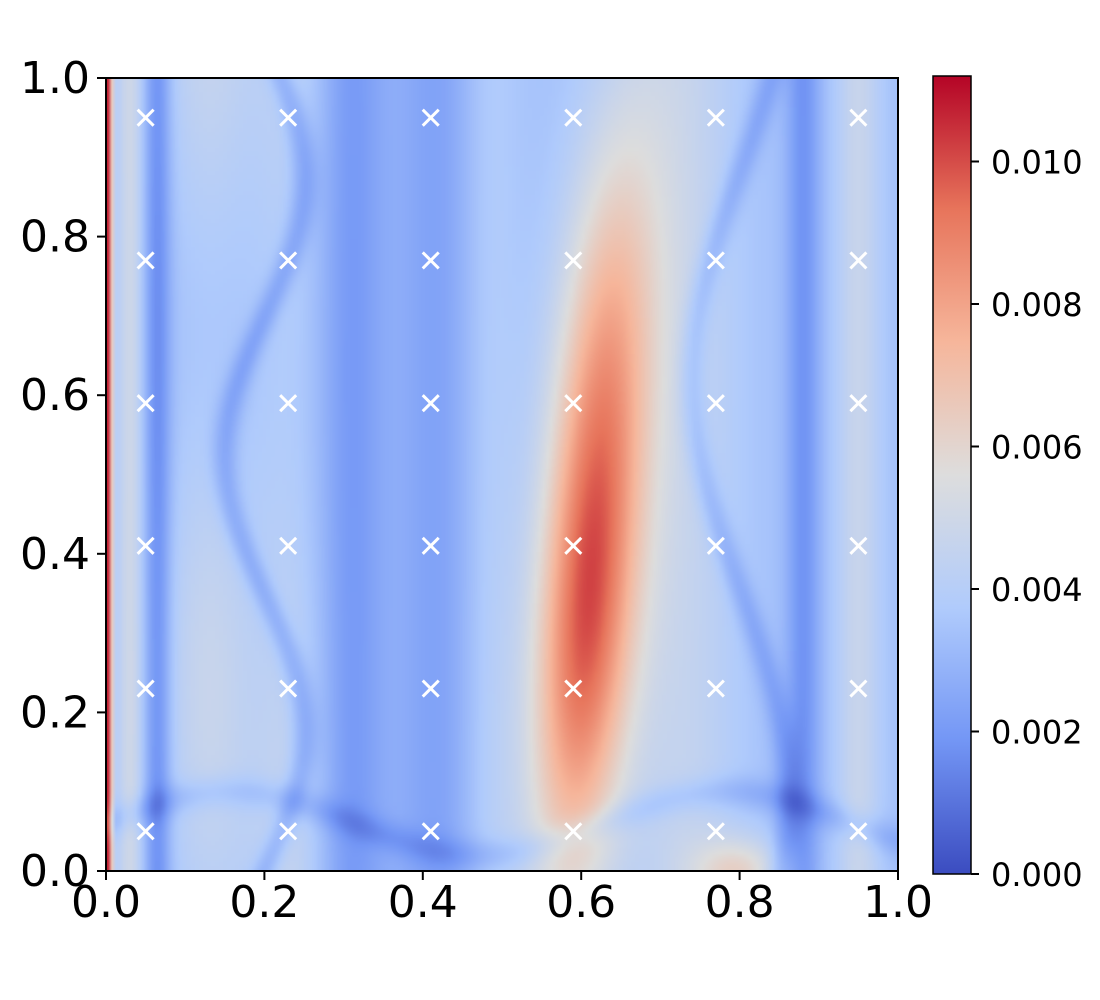 This screenshot has height=1000, width=1100. Describe the element at coordinates (63, 475) in the screenshot. I see `y-axis: 0.0 0.2 0.4 0.6 0.8 1.0` at that location.